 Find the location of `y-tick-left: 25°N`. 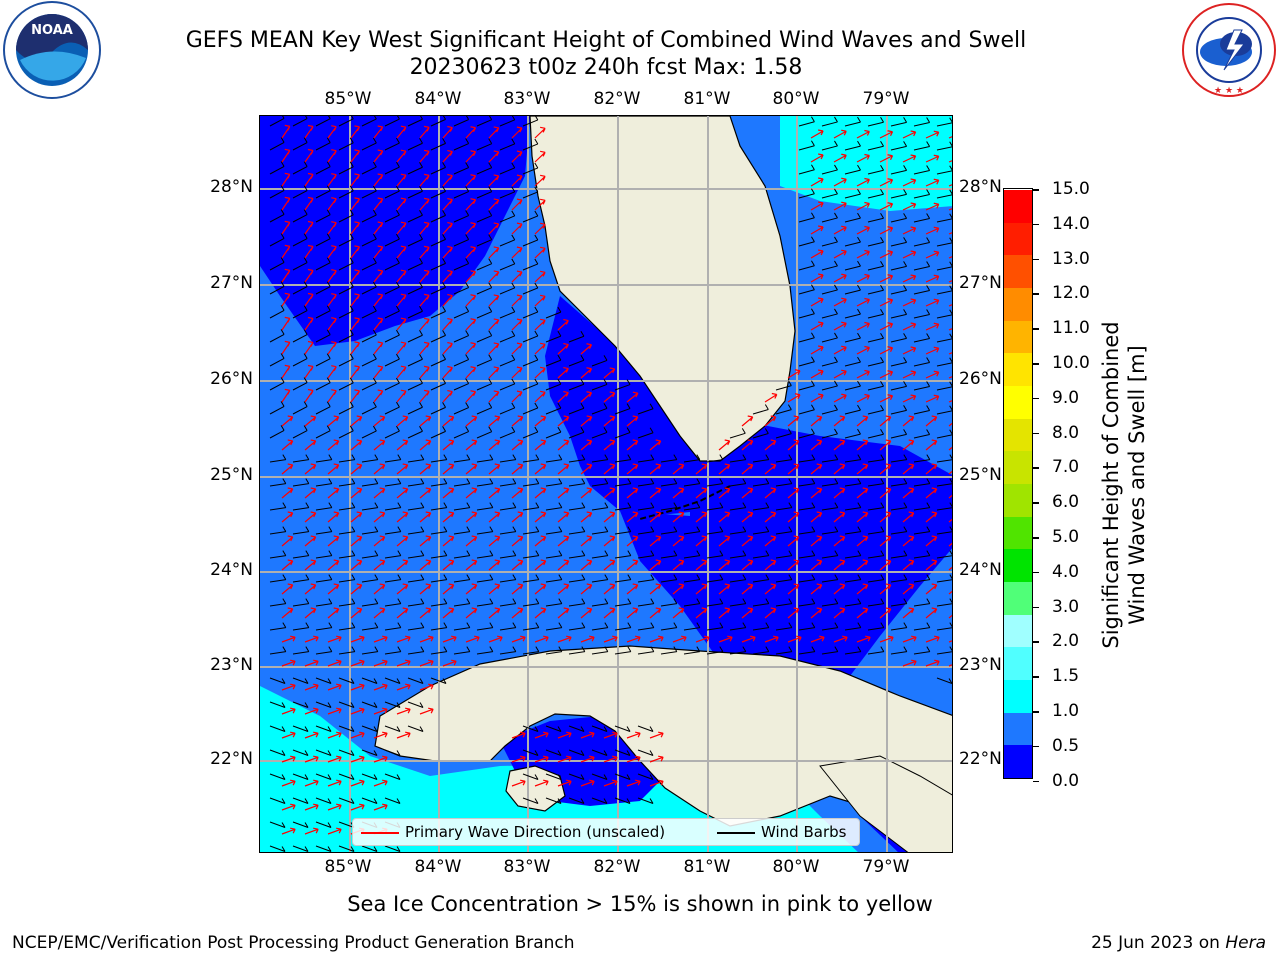

y-tick-left: 25°N is located at coordinates (231, 475).